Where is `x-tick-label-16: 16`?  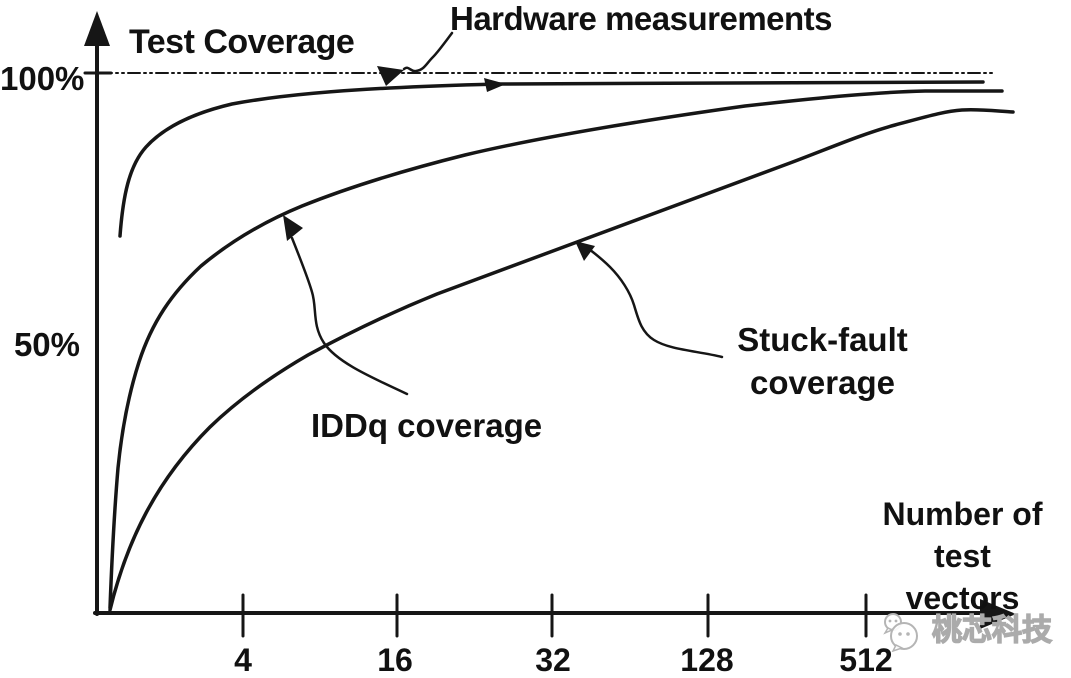 x-tick-label-16: 16 is located at coordinates (395, 660).